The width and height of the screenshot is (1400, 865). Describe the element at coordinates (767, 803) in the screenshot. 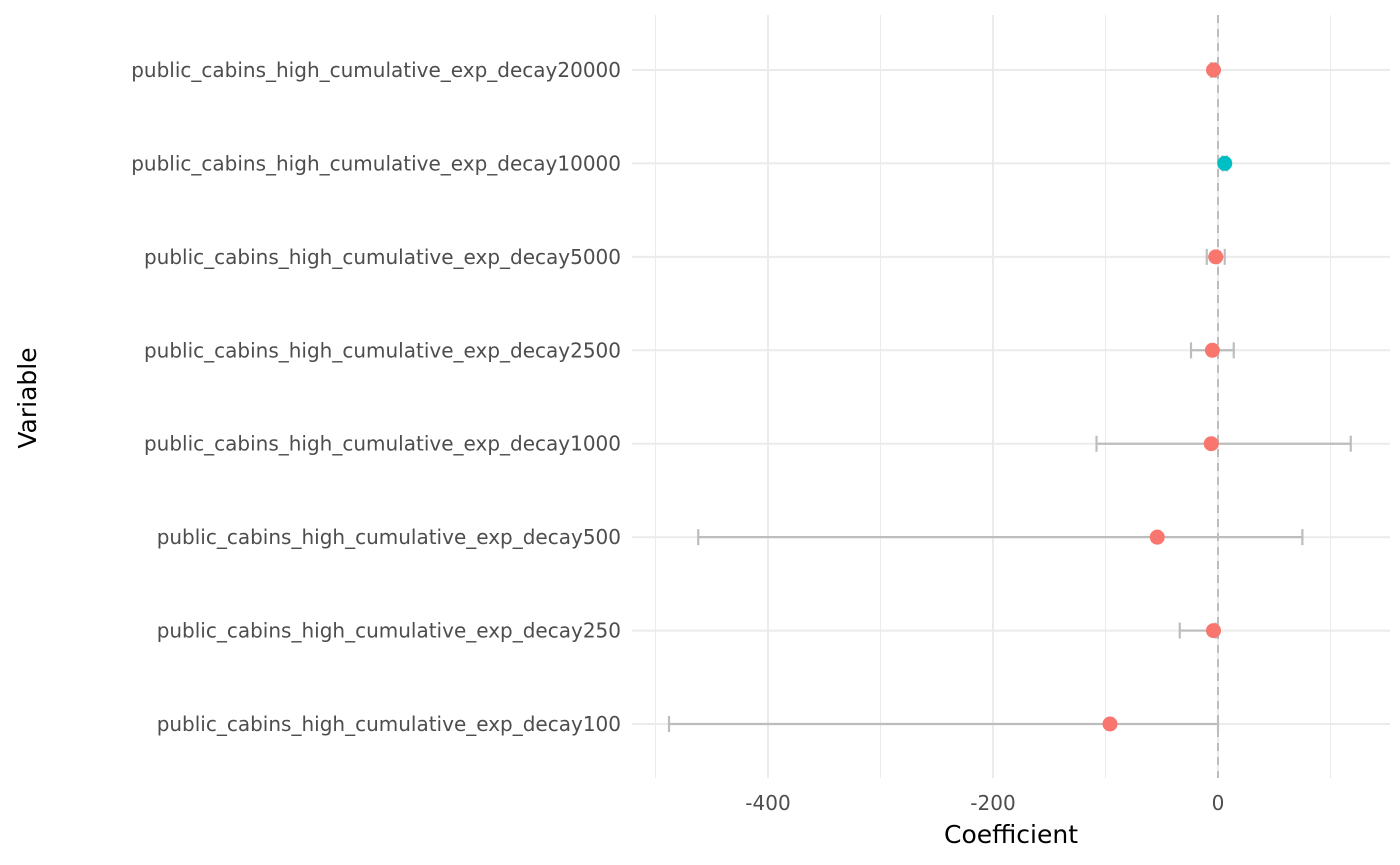

I see `x-tick-label: -400` at that location.